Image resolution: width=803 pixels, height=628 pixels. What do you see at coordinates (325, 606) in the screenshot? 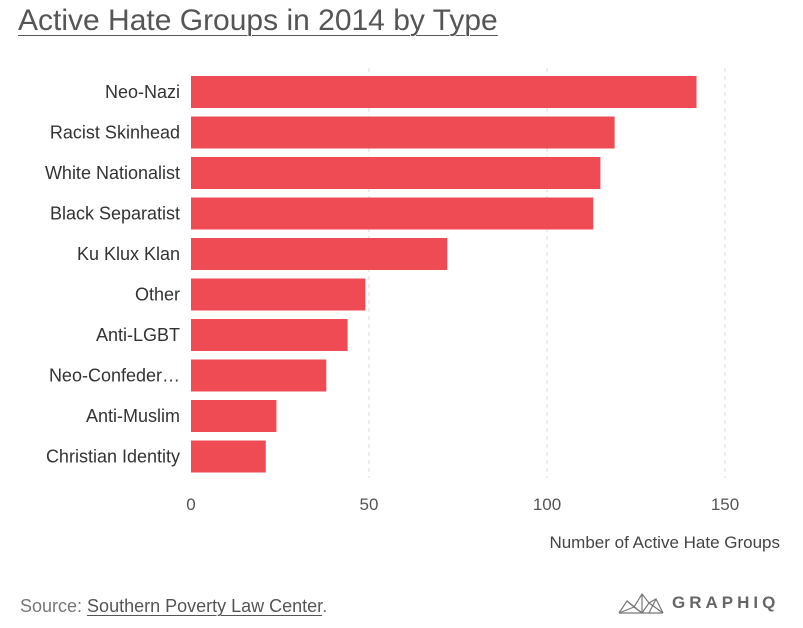
I see `source-suffix: .` at bounding box center [325, 606].